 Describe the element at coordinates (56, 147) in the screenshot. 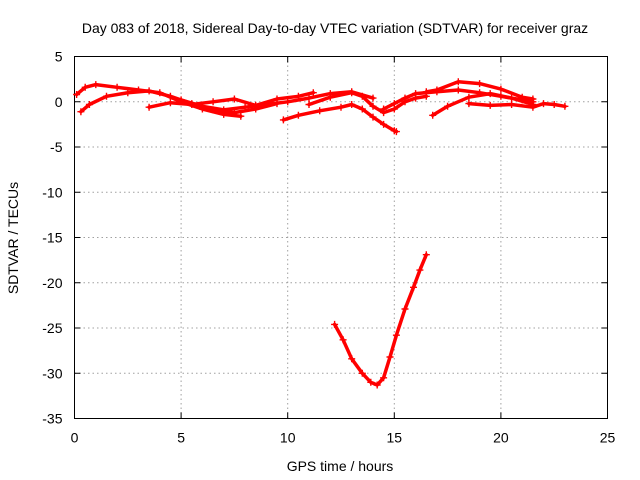

I see `y-tick-label: -5` at that location.